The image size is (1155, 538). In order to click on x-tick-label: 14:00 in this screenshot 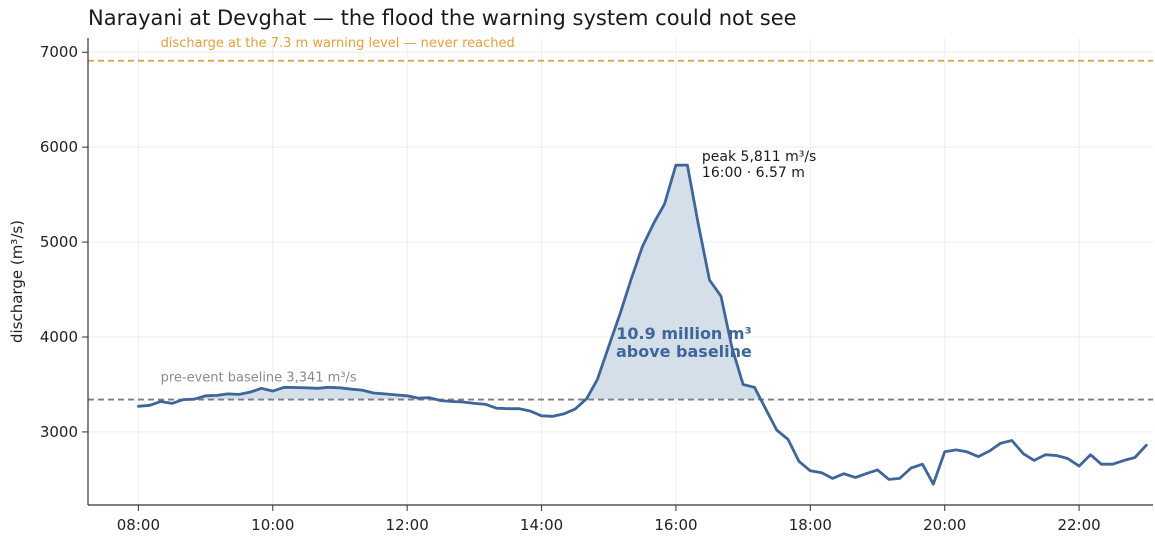, I will do `click(541, 525)`.